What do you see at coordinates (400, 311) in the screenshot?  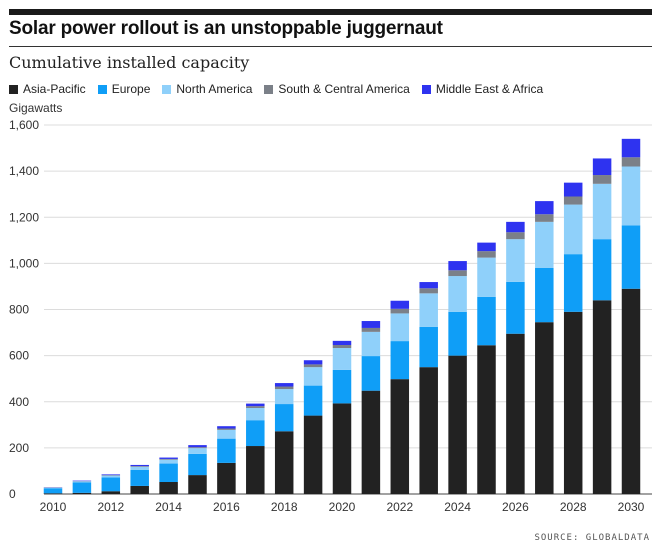 I see `bar-south-central-america-2022` at bounding box center [400, 311].